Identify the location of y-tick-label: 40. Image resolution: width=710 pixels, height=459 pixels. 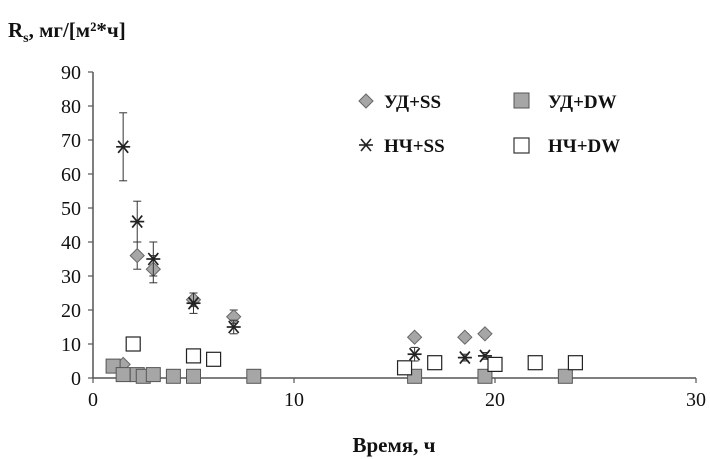
(71, 243).